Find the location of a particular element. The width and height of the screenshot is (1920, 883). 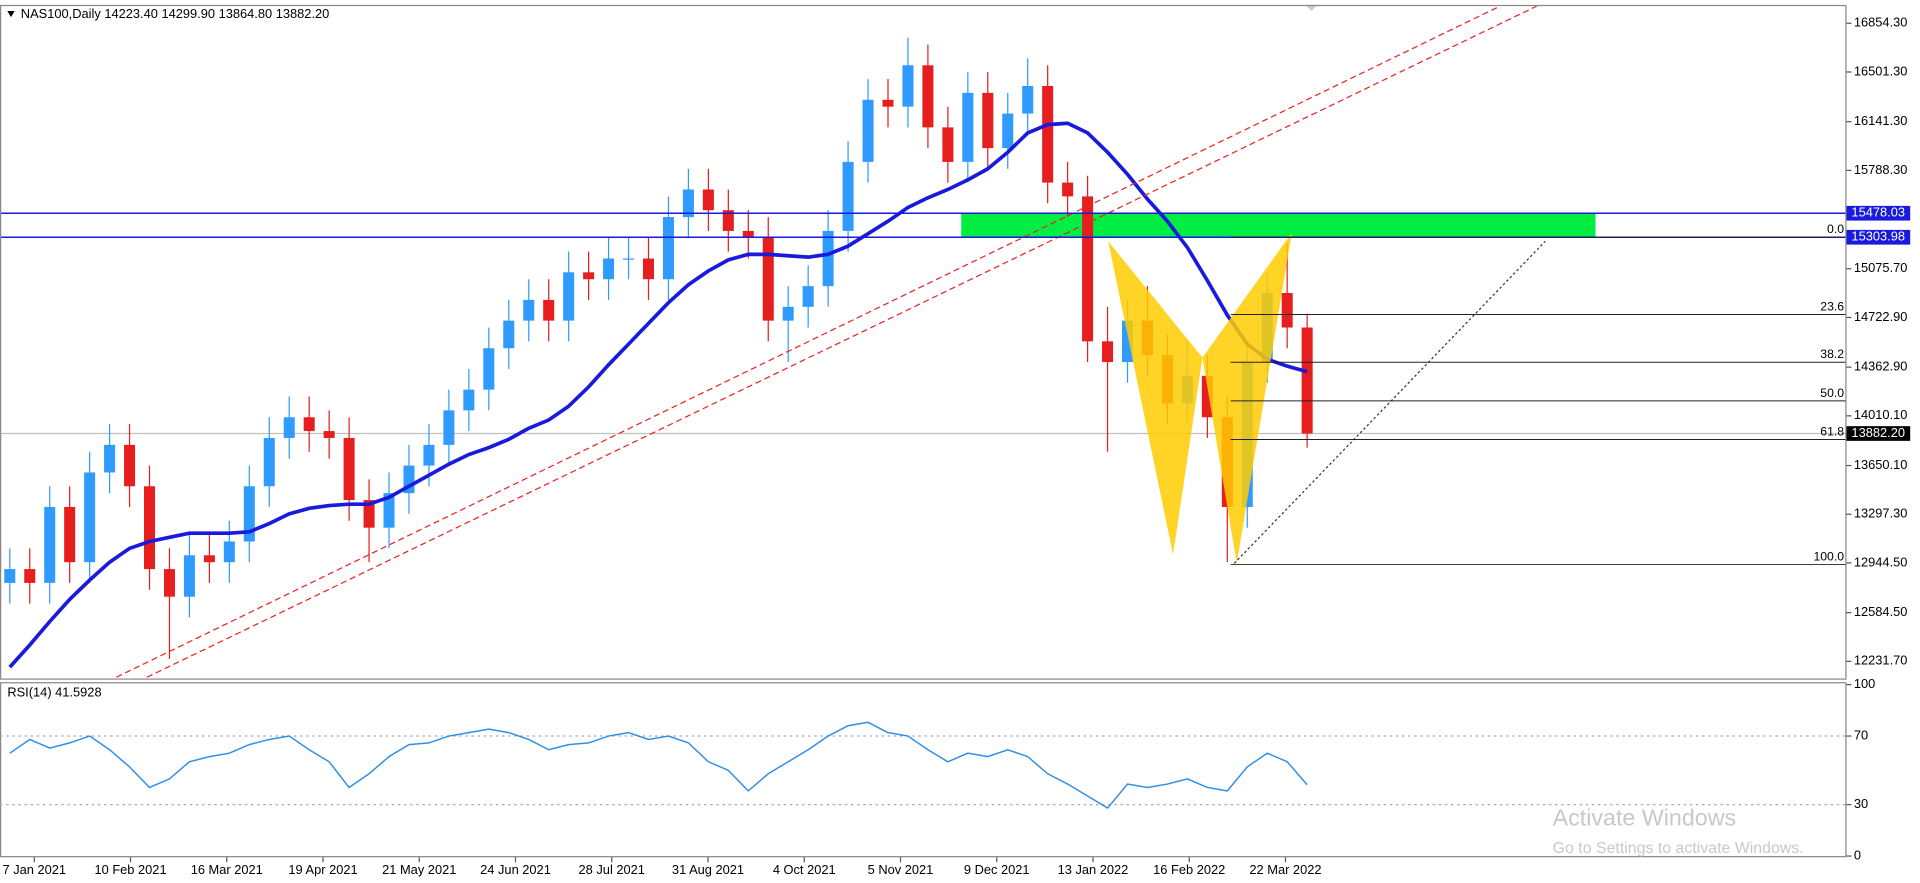

fib-label: 23.6 is located at coordinates (1832, 306).